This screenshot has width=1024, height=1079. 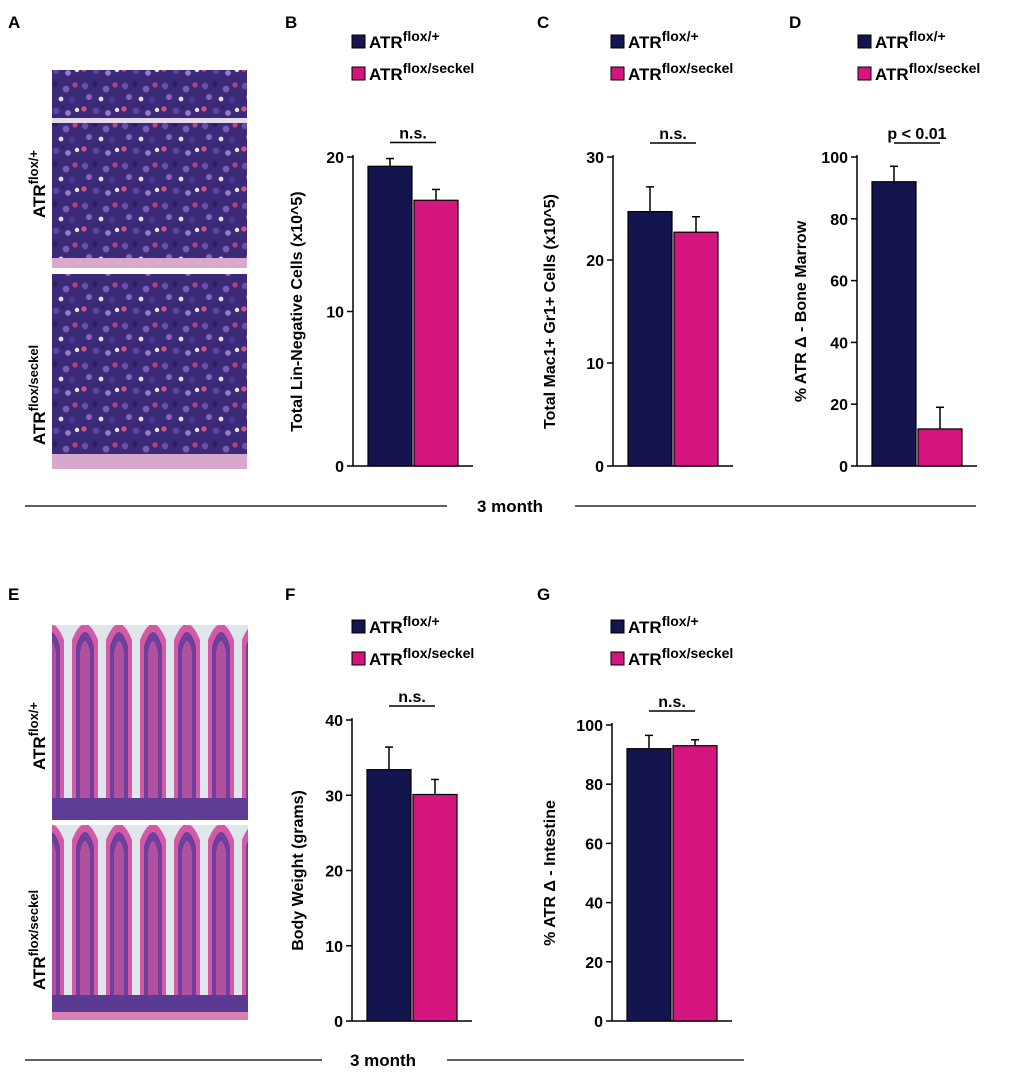 What do you see at coordinates (595, 261) in the screenshot?
I see `y-tick-label-c-2: 20` at bounding box center [595, 261].